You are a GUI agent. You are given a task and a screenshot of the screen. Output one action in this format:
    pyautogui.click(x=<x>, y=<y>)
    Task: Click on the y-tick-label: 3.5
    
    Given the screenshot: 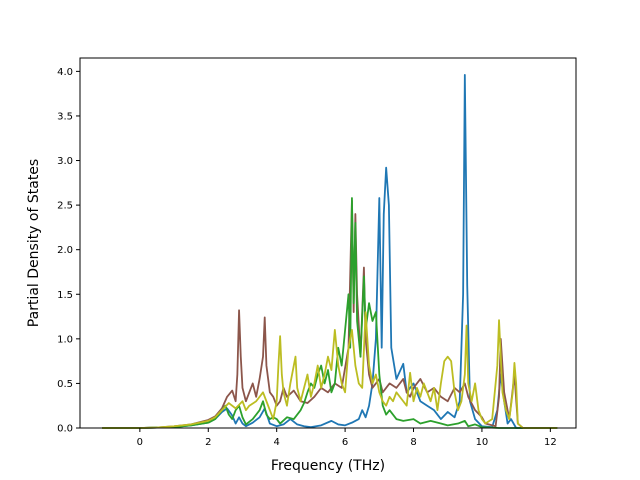 What is the action you would take?
    pyautogui.click(x=65, y=116)
    